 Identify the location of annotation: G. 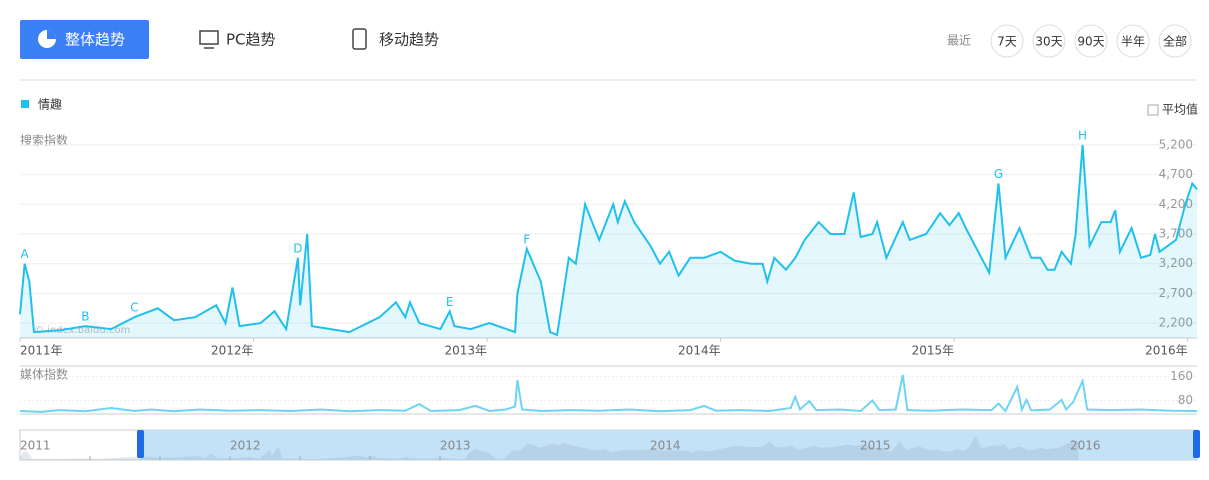
(998, 174).